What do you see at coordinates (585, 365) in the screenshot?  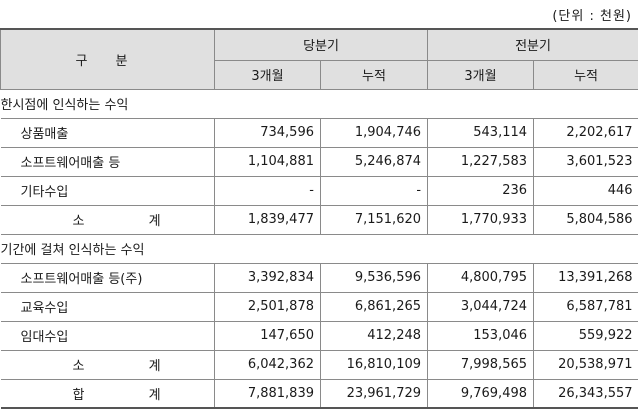 I see `cell: 20,538,971` at bounding box center [585, 365].